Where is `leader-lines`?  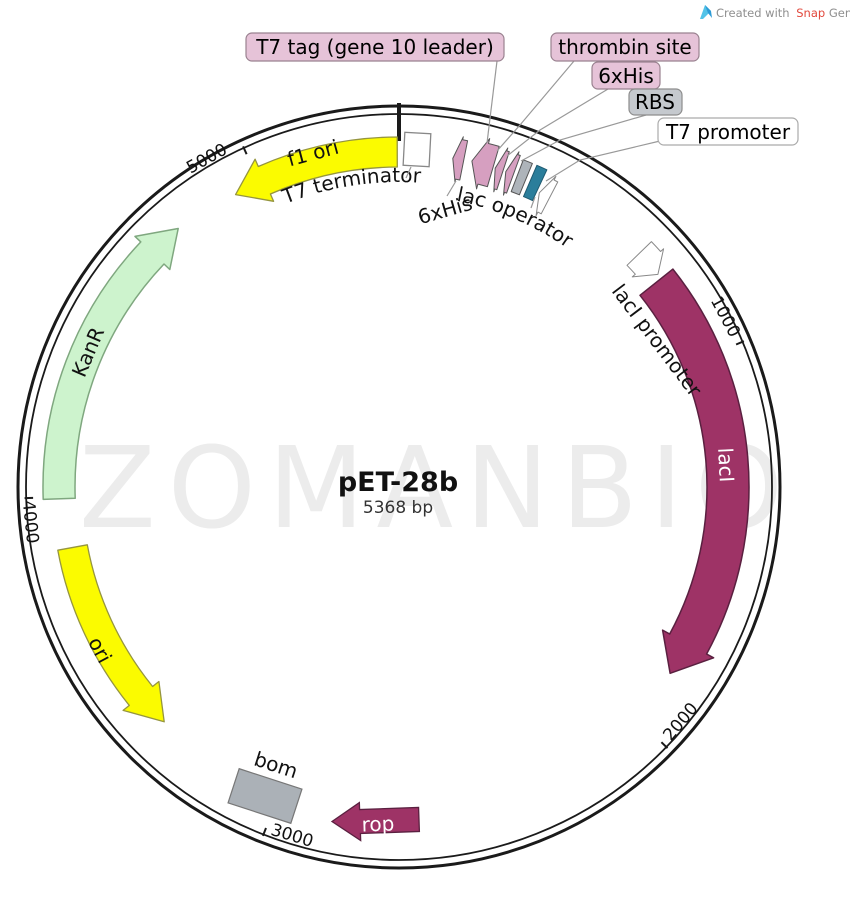 leader-lines is located at coordinates (533, 134).